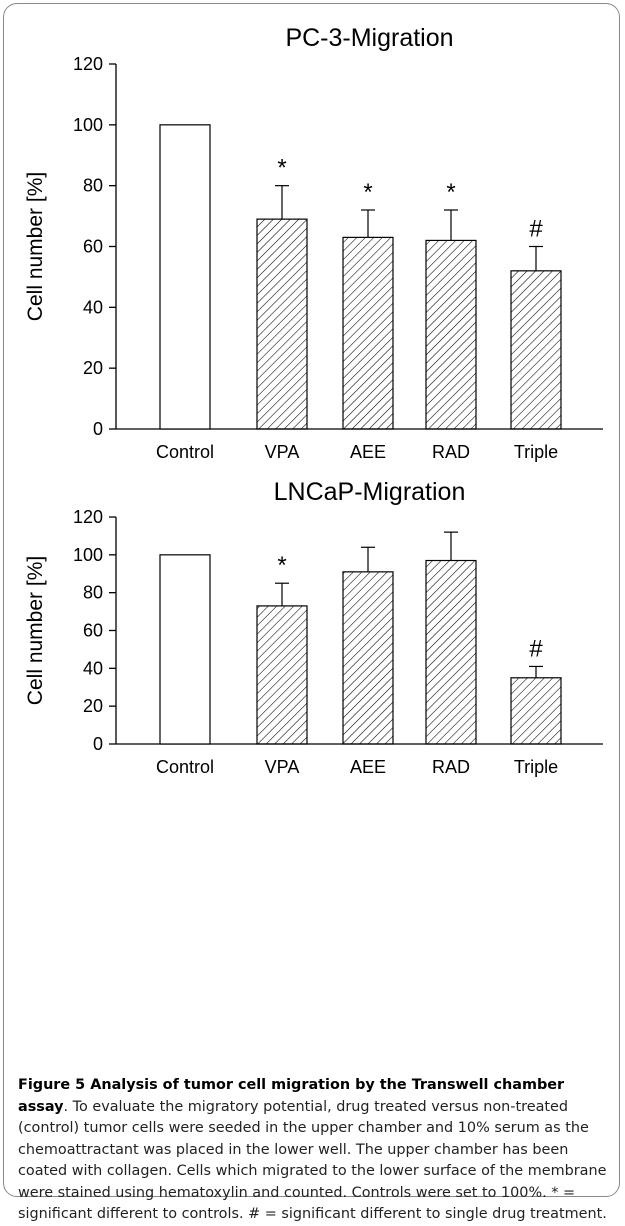 Image resolution: width=625 pixels, height=1226 pixels. I want to click on chart-title: PC-3-Migration, so click(369, 38).